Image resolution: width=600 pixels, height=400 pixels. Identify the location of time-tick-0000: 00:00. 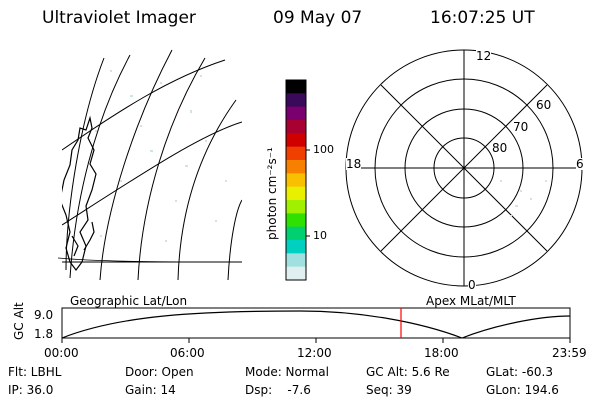
(61, 353).